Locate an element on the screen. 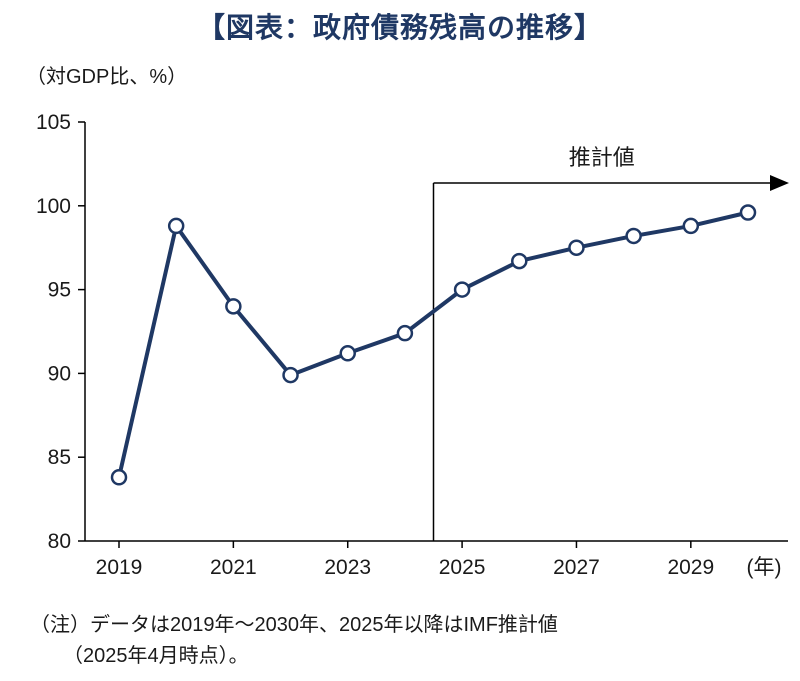 This screenshot has width=800, height=681. x-tick-label: 2019 is located at coordinates (119, 567).